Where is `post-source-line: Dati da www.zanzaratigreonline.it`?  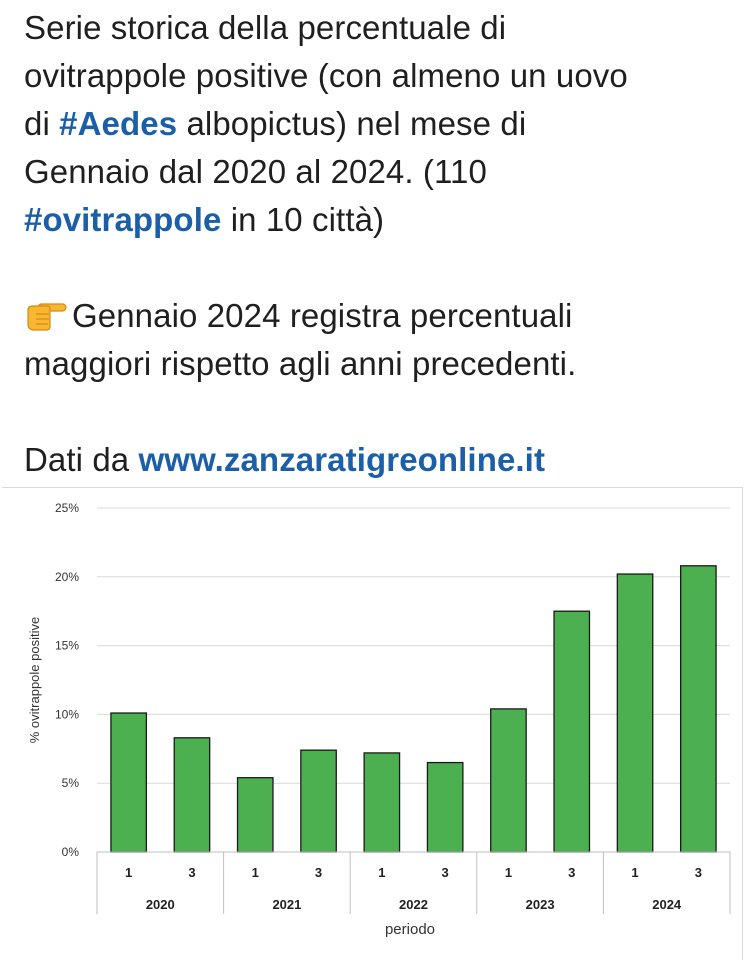
post-source-line: Dati da www.zanzaratigreonline.it is located at coordinates (381, 460).